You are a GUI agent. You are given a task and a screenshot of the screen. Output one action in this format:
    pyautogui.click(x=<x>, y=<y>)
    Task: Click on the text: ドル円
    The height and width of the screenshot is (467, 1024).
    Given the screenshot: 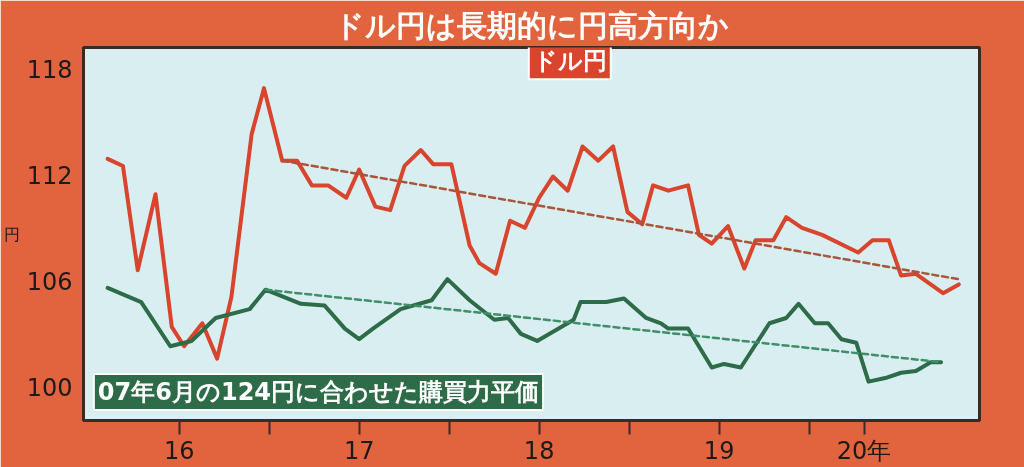 What is the action you would take?
    pyautogui.click(x=569, y=61)
    